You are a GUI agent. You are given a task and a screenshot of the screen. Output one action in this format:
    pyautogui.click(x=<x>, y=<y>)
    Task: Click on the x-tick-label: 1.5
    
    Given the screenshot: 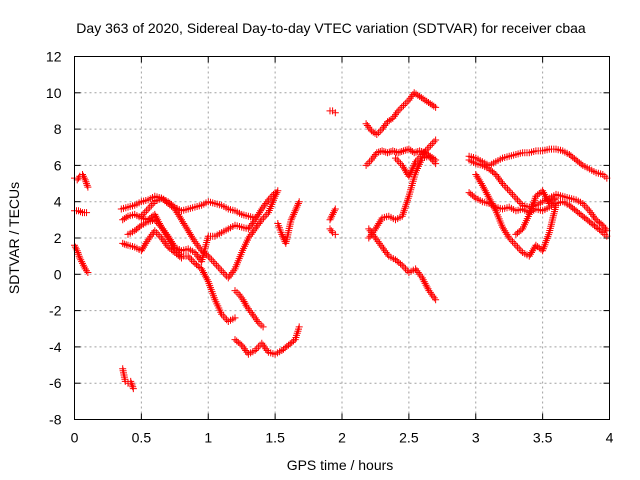 What is the action you would take?
    pyautogui.click(x=275, y=438)
    